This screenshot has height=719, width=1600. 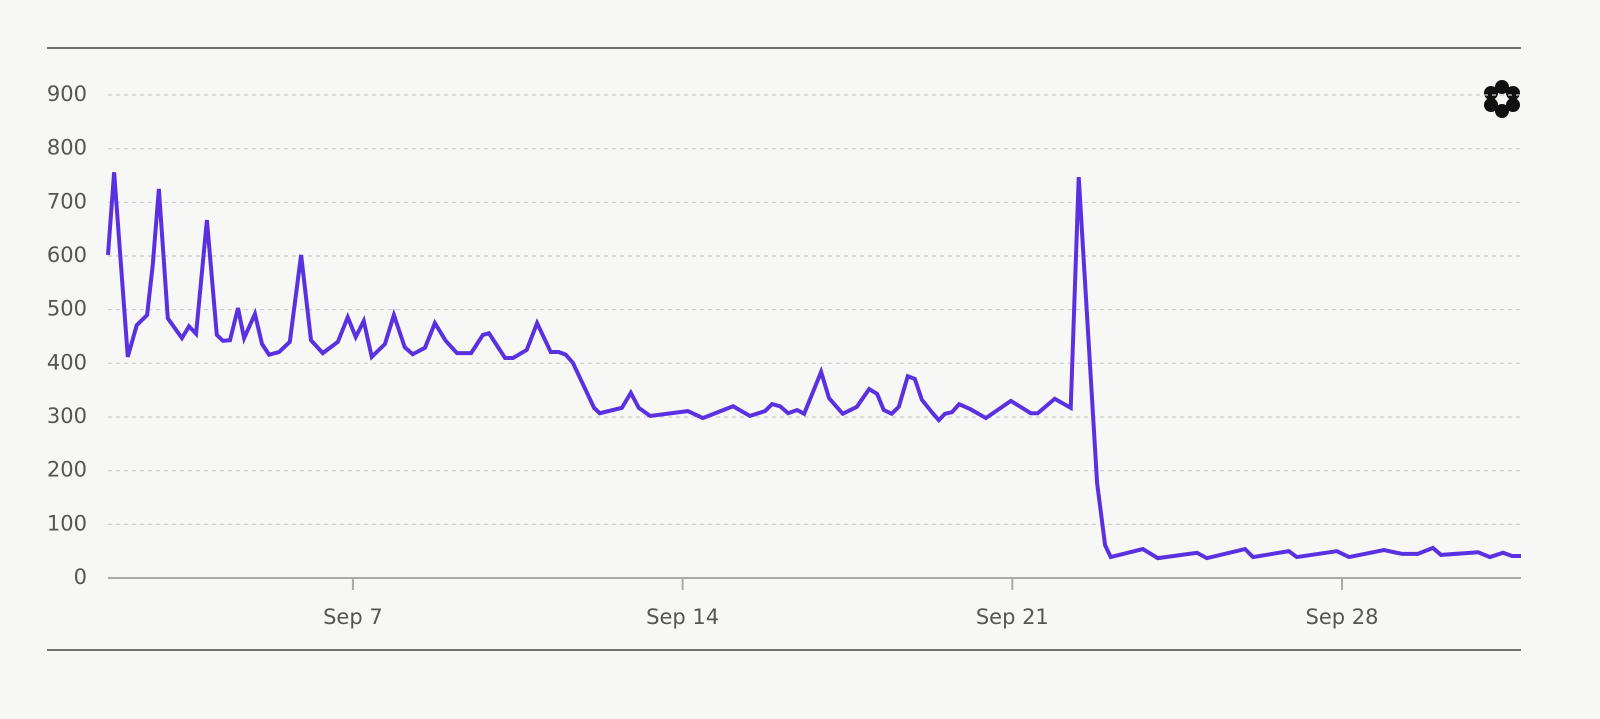 I want to click on y-tick-label: 100, so click(x=67, y=523).